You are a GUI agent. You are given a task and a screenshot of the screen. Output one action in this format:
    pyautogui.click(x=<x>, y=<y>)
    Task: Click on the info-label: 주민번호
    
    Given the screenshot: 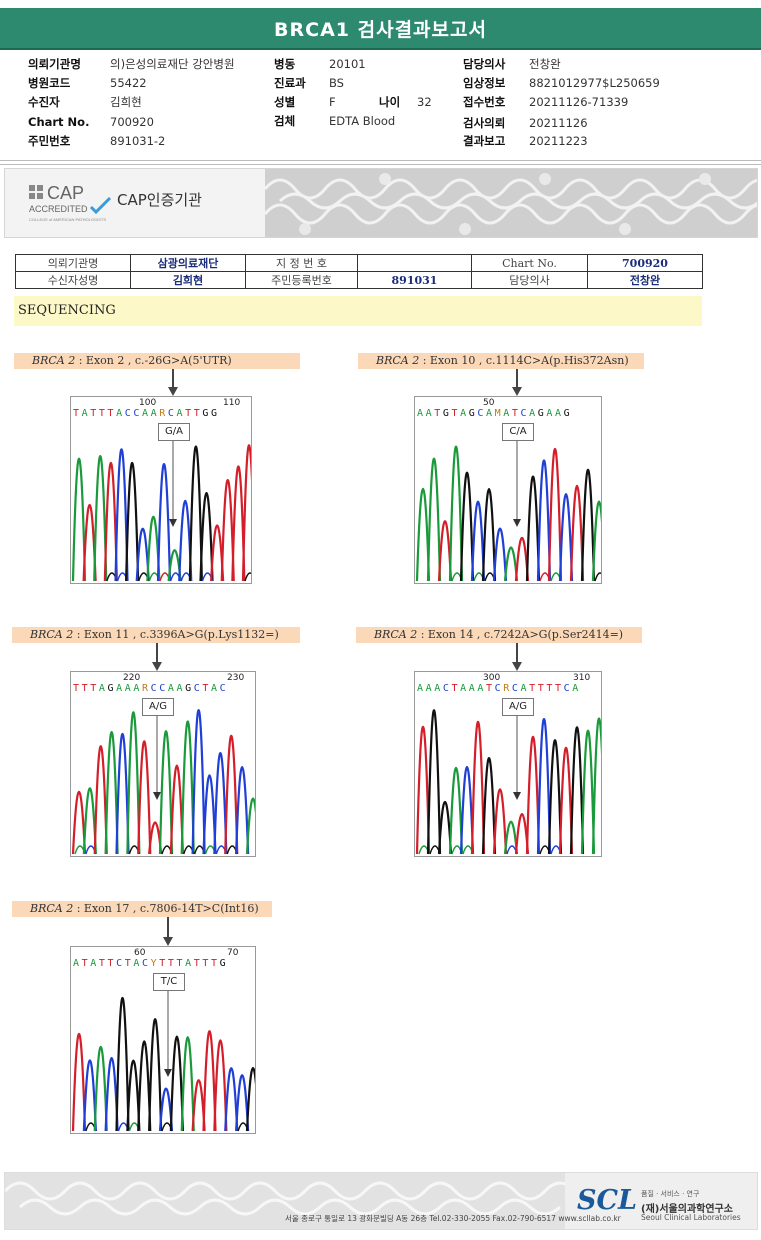 What is the action you would take?
    pyautogui.click(x=49, y=141)
    